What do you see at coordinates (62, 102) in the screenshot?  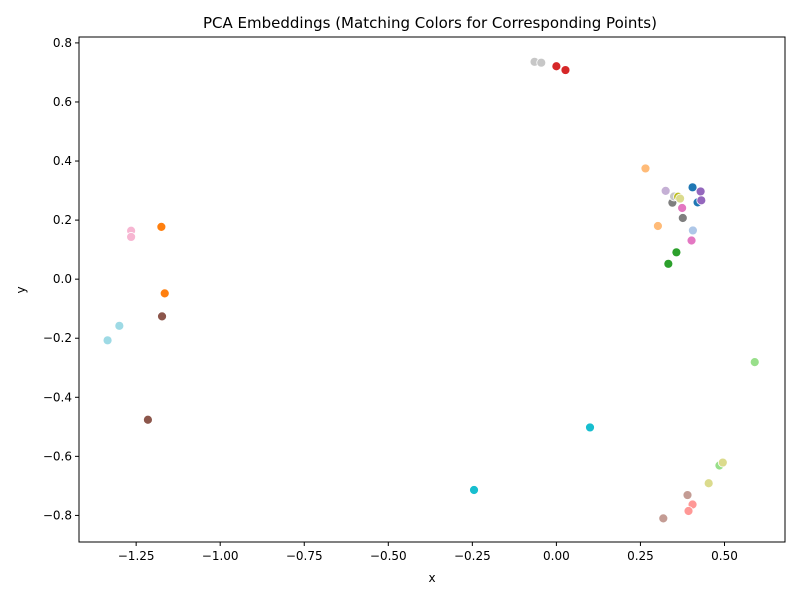 I see `y-tick-label: 0.6` at bounding box center [62, 102].